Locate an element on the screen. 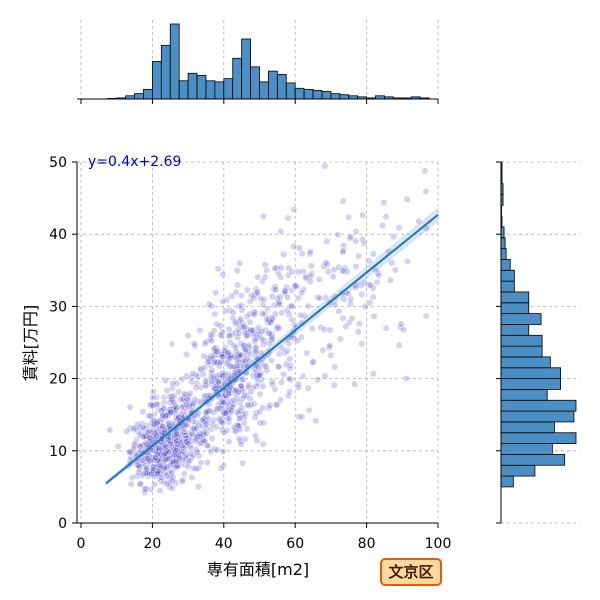  x-tick-label: 40 is located at coordinates (224, 544).